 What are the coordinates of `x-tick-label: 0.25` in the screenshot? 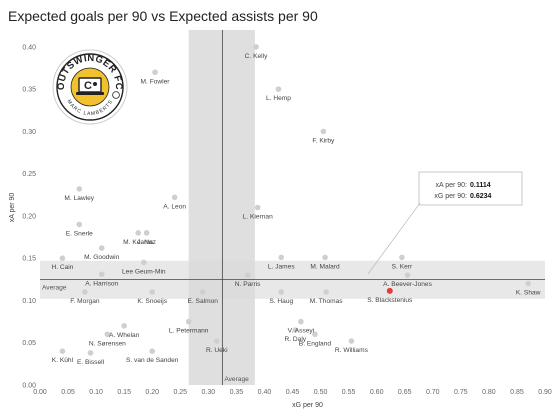 It's located at (180, 392).